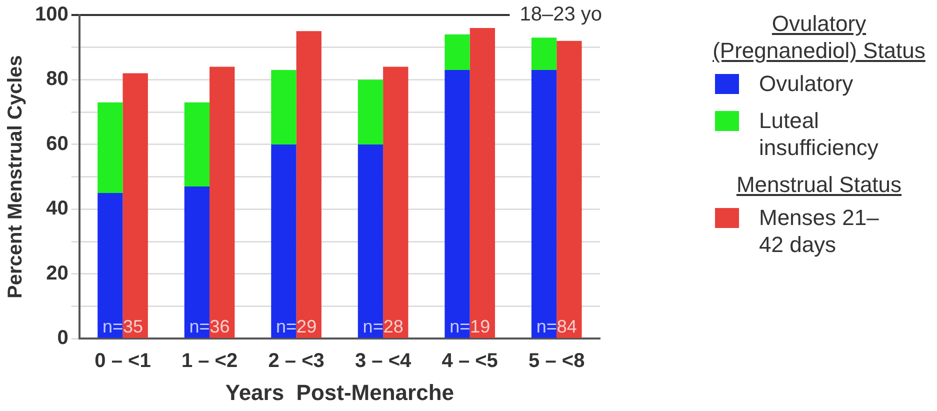 The image size is (937, 411). I want to click on legend-label: Menses 21– 42 days, so click(819, 231).